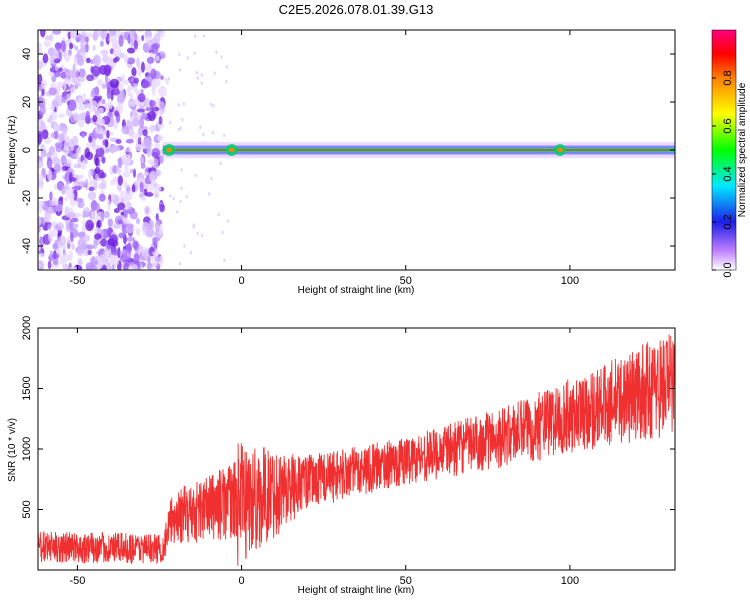 The image size is (750, 600). Describe the element at coordinates (12, 450) in the screenshot. I see `snr-ylabel: SNR (10 * v/v)` at that location.